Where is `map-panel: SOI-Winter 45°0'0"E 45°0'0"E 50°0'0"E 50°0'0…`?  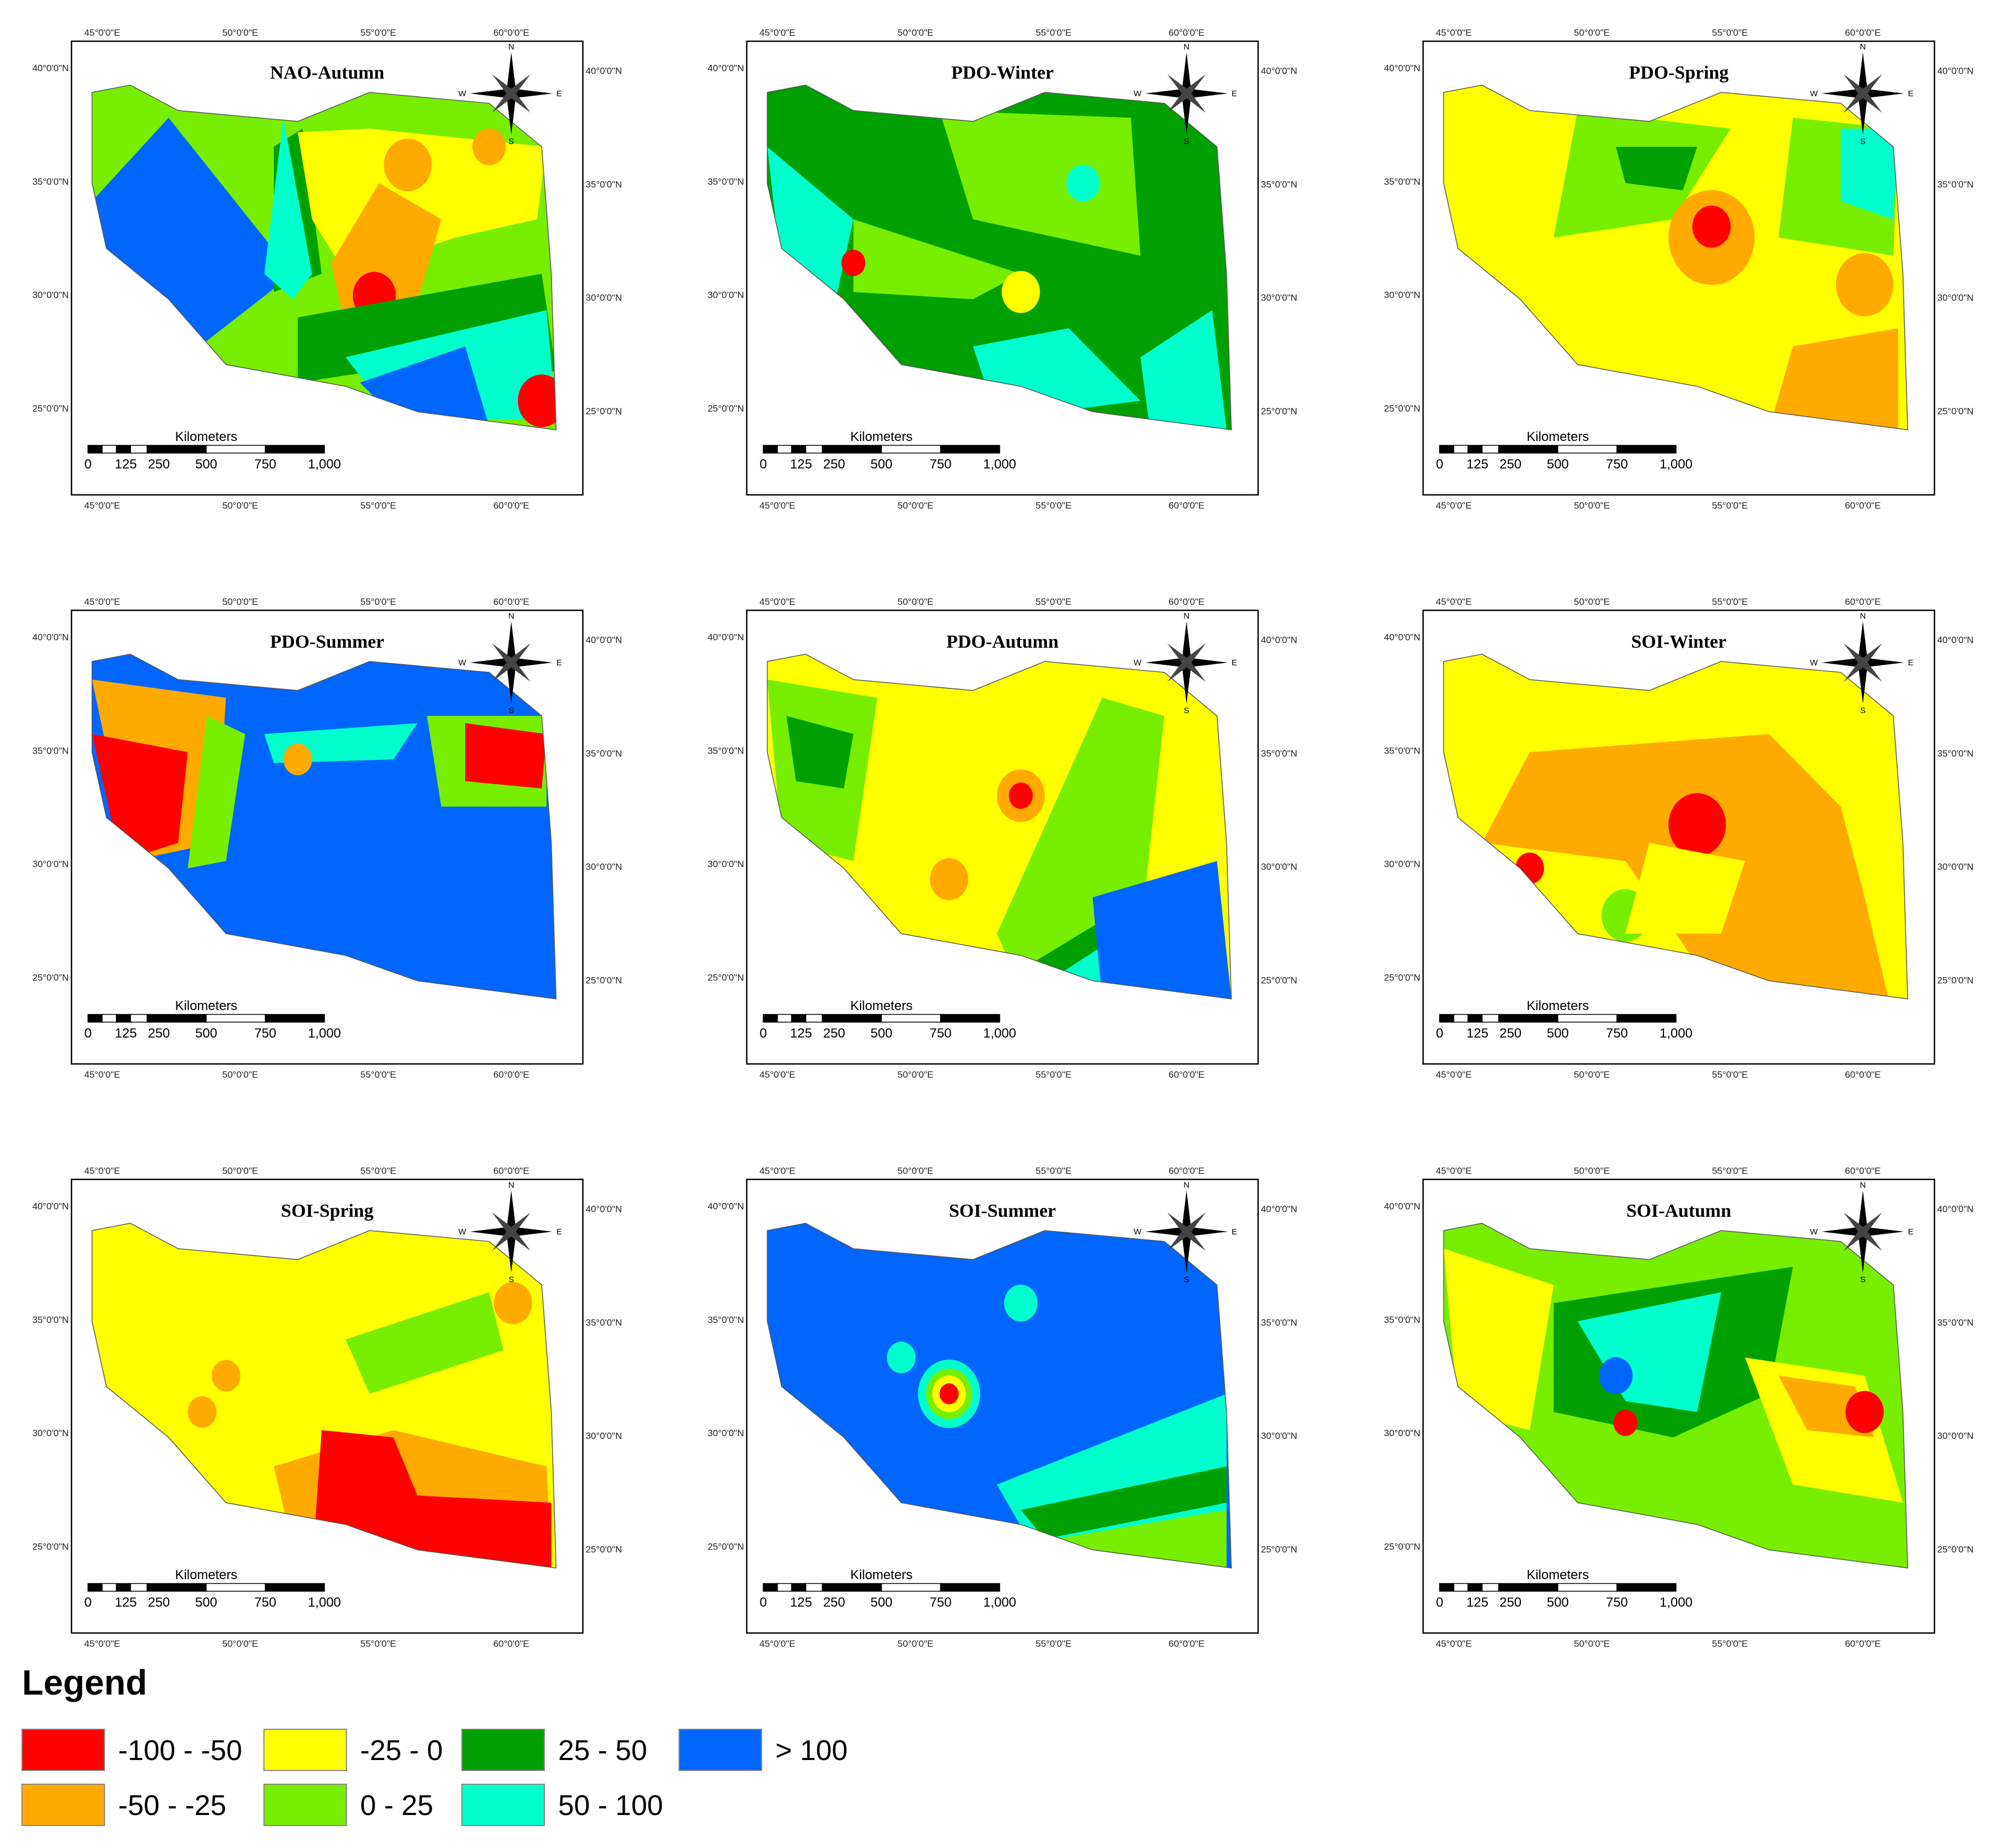 map-panel: SOI-Winter 45°0'0"E 45°0'0"E 50°0'0"E 50°0'0… is located at coordinates (1679, 839).